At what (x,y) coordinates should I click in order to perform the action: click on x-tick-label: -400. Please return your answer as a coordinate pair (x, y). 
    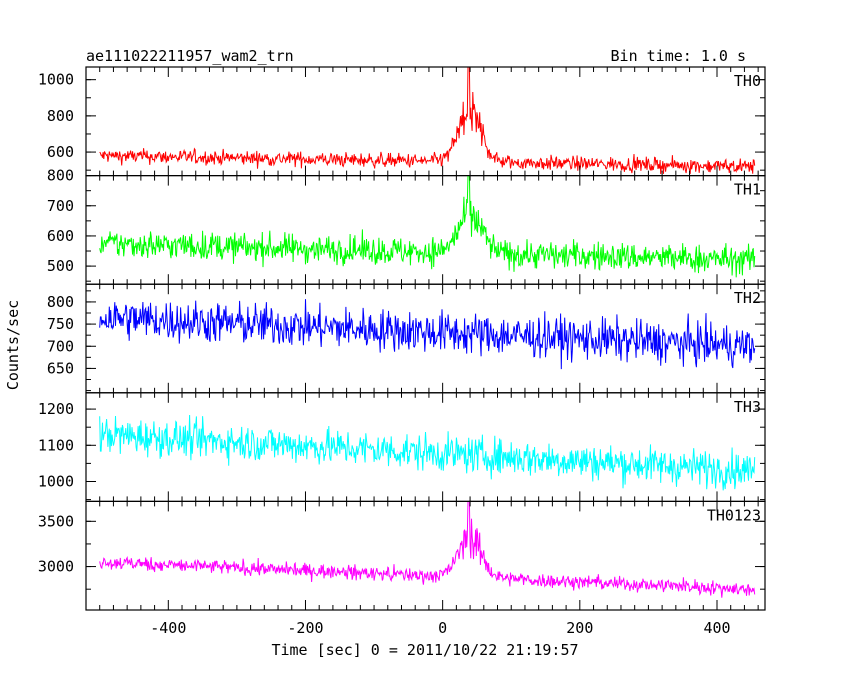
    Looking at the image, I should click on (168, 628).